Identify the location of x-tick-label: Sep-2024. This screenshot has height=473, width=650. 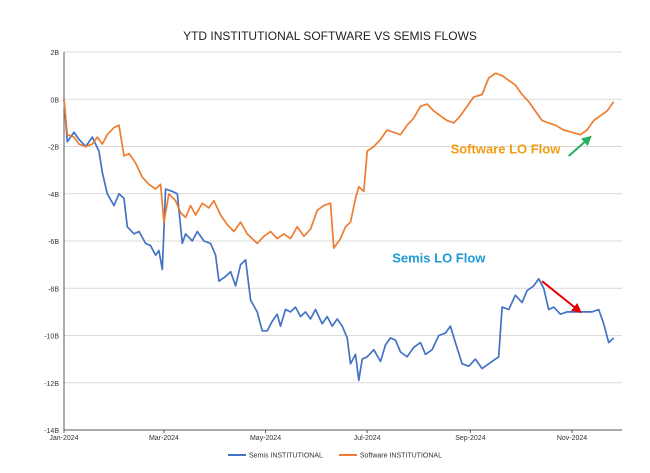
(470, 438).